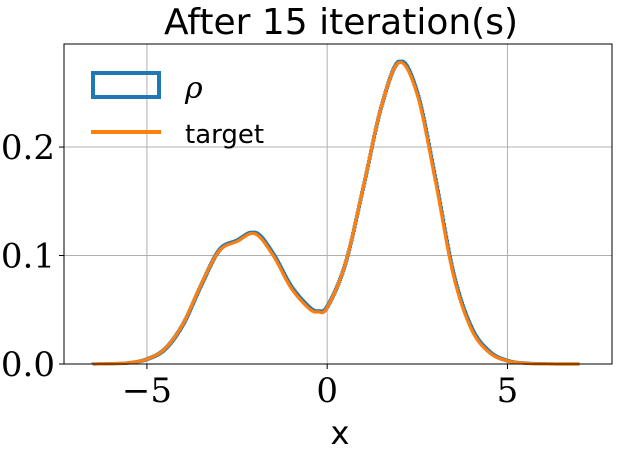  I want to click on chart-title: After 15 iteration(s), so click(341, 22).